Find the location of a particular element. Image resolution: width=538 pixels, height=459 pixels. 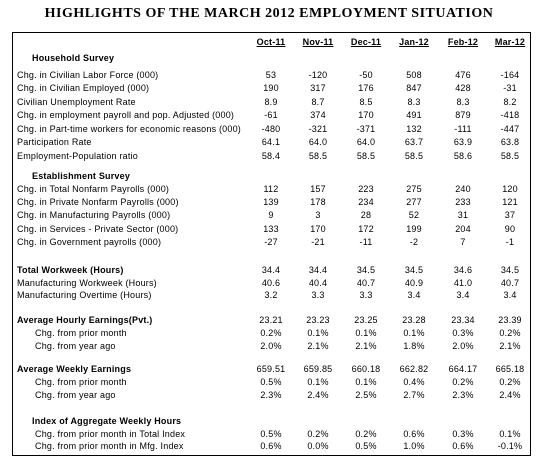

cell-value: 659.51 is located at coordinates (271, 369).